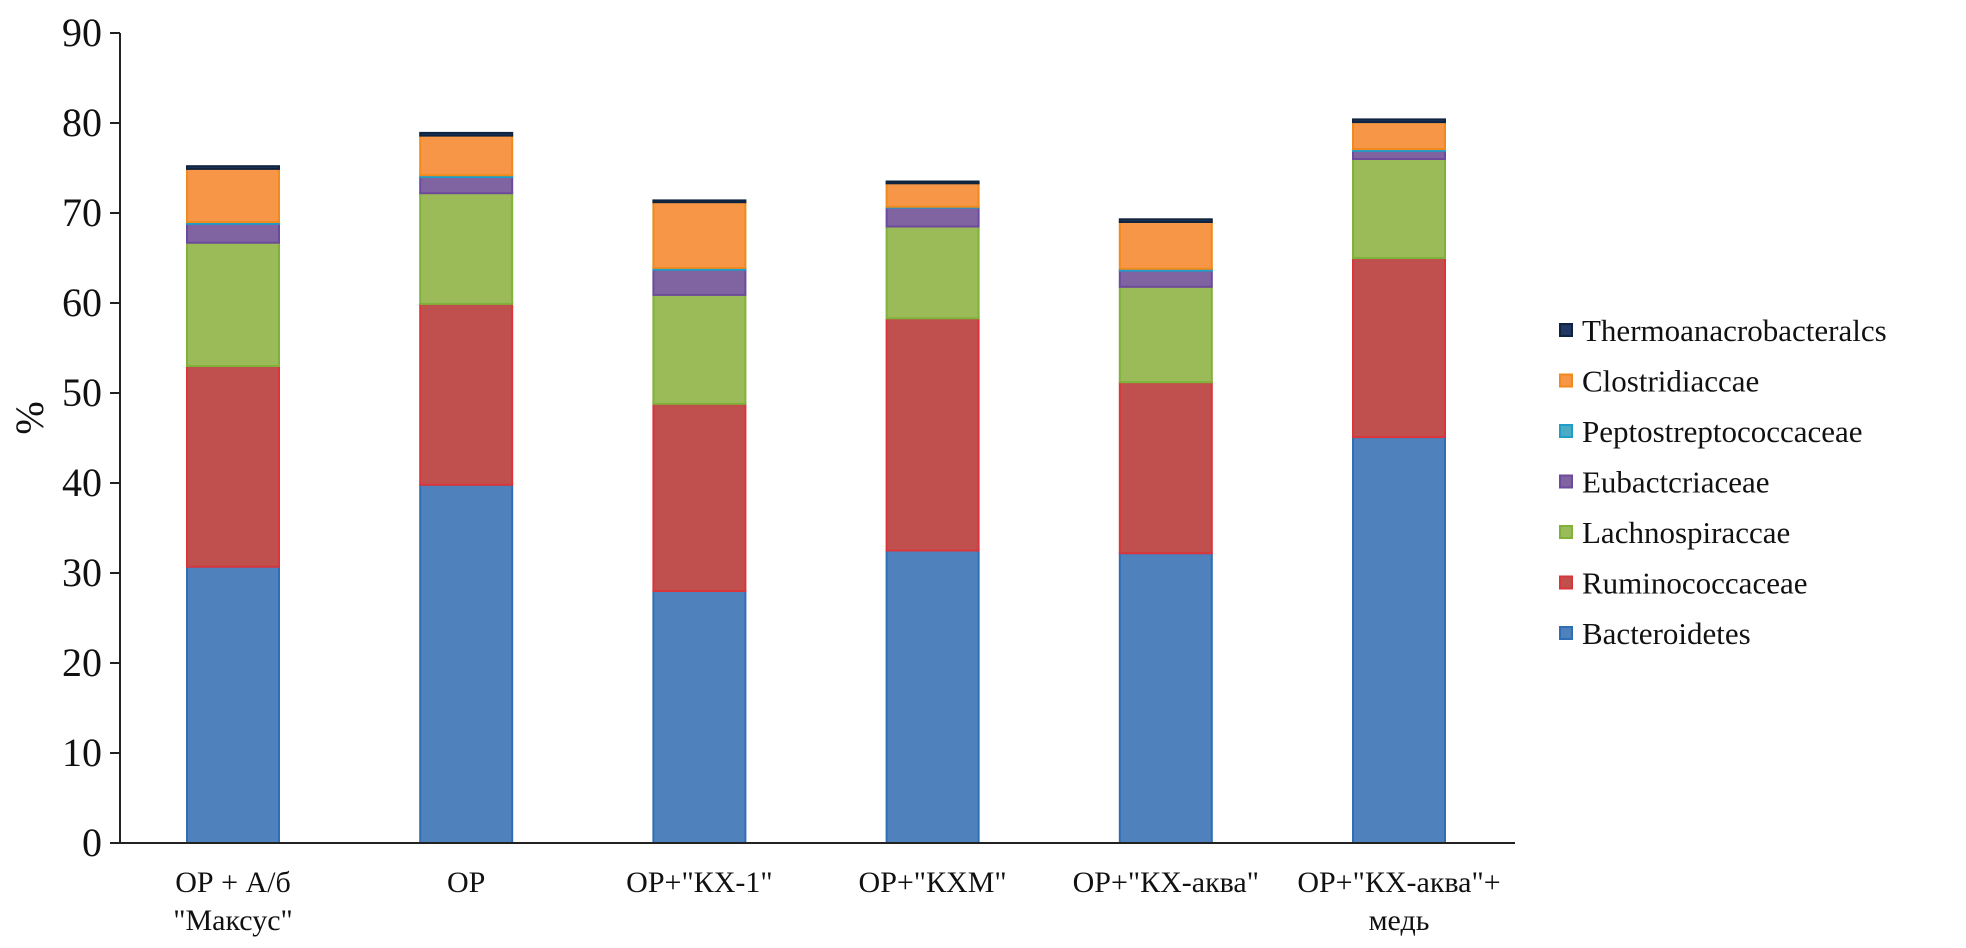 This screenshot has height=948, width=1966. I want to click on y-tick-label: 30, so click(82, 572).